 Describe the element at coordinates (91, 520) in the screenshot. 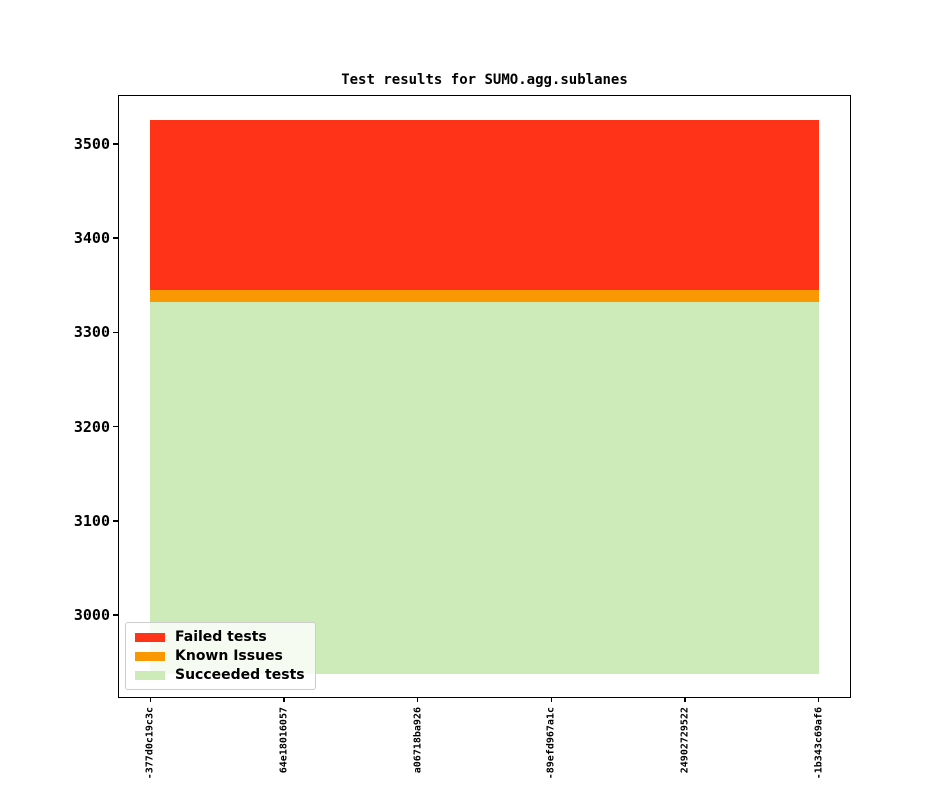

I see `y-tick-label: 3100` at that location.